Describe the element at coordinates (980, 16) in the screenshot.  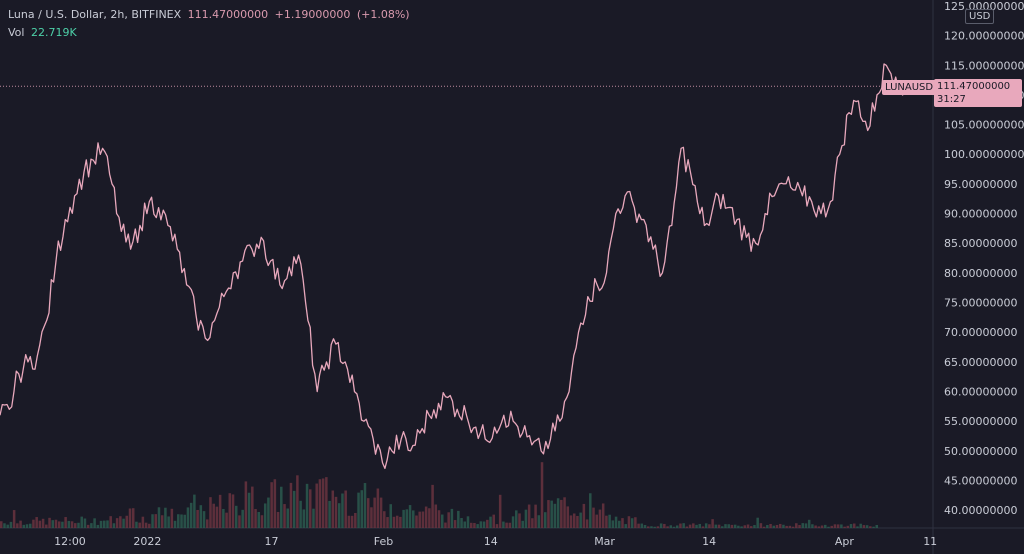
I see `currency-badge: USD` at that location.